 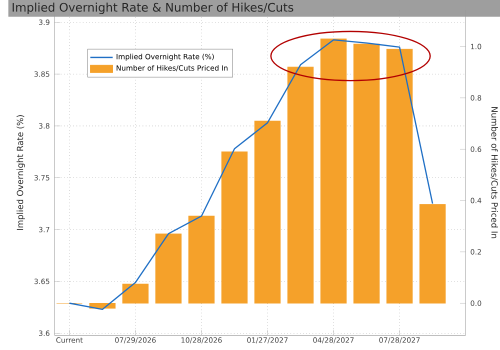 What do you see at coordinates (494, 172) in the screenshot?
I see `y2-axis-title: Number of Hikes/Cuts Priced In` at bounding box center [494, 172].